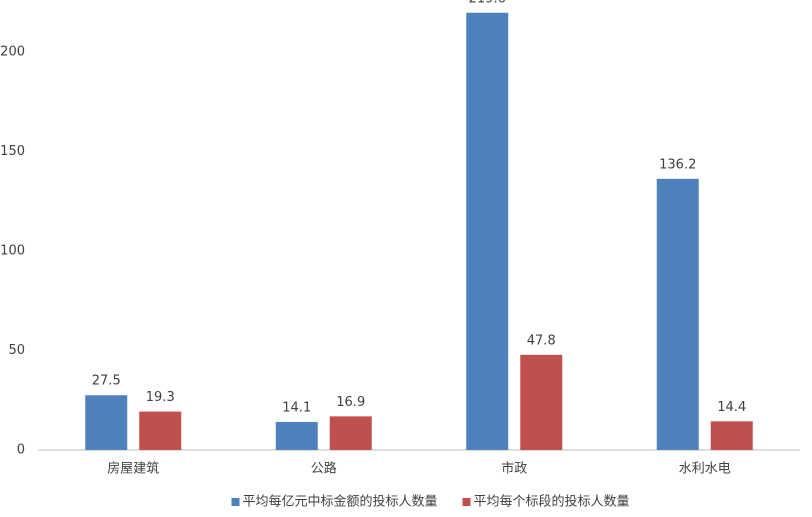 The width and height of the screenshot is (812, 517). I want to click on y-tick-label: 200, so click(12, 51).